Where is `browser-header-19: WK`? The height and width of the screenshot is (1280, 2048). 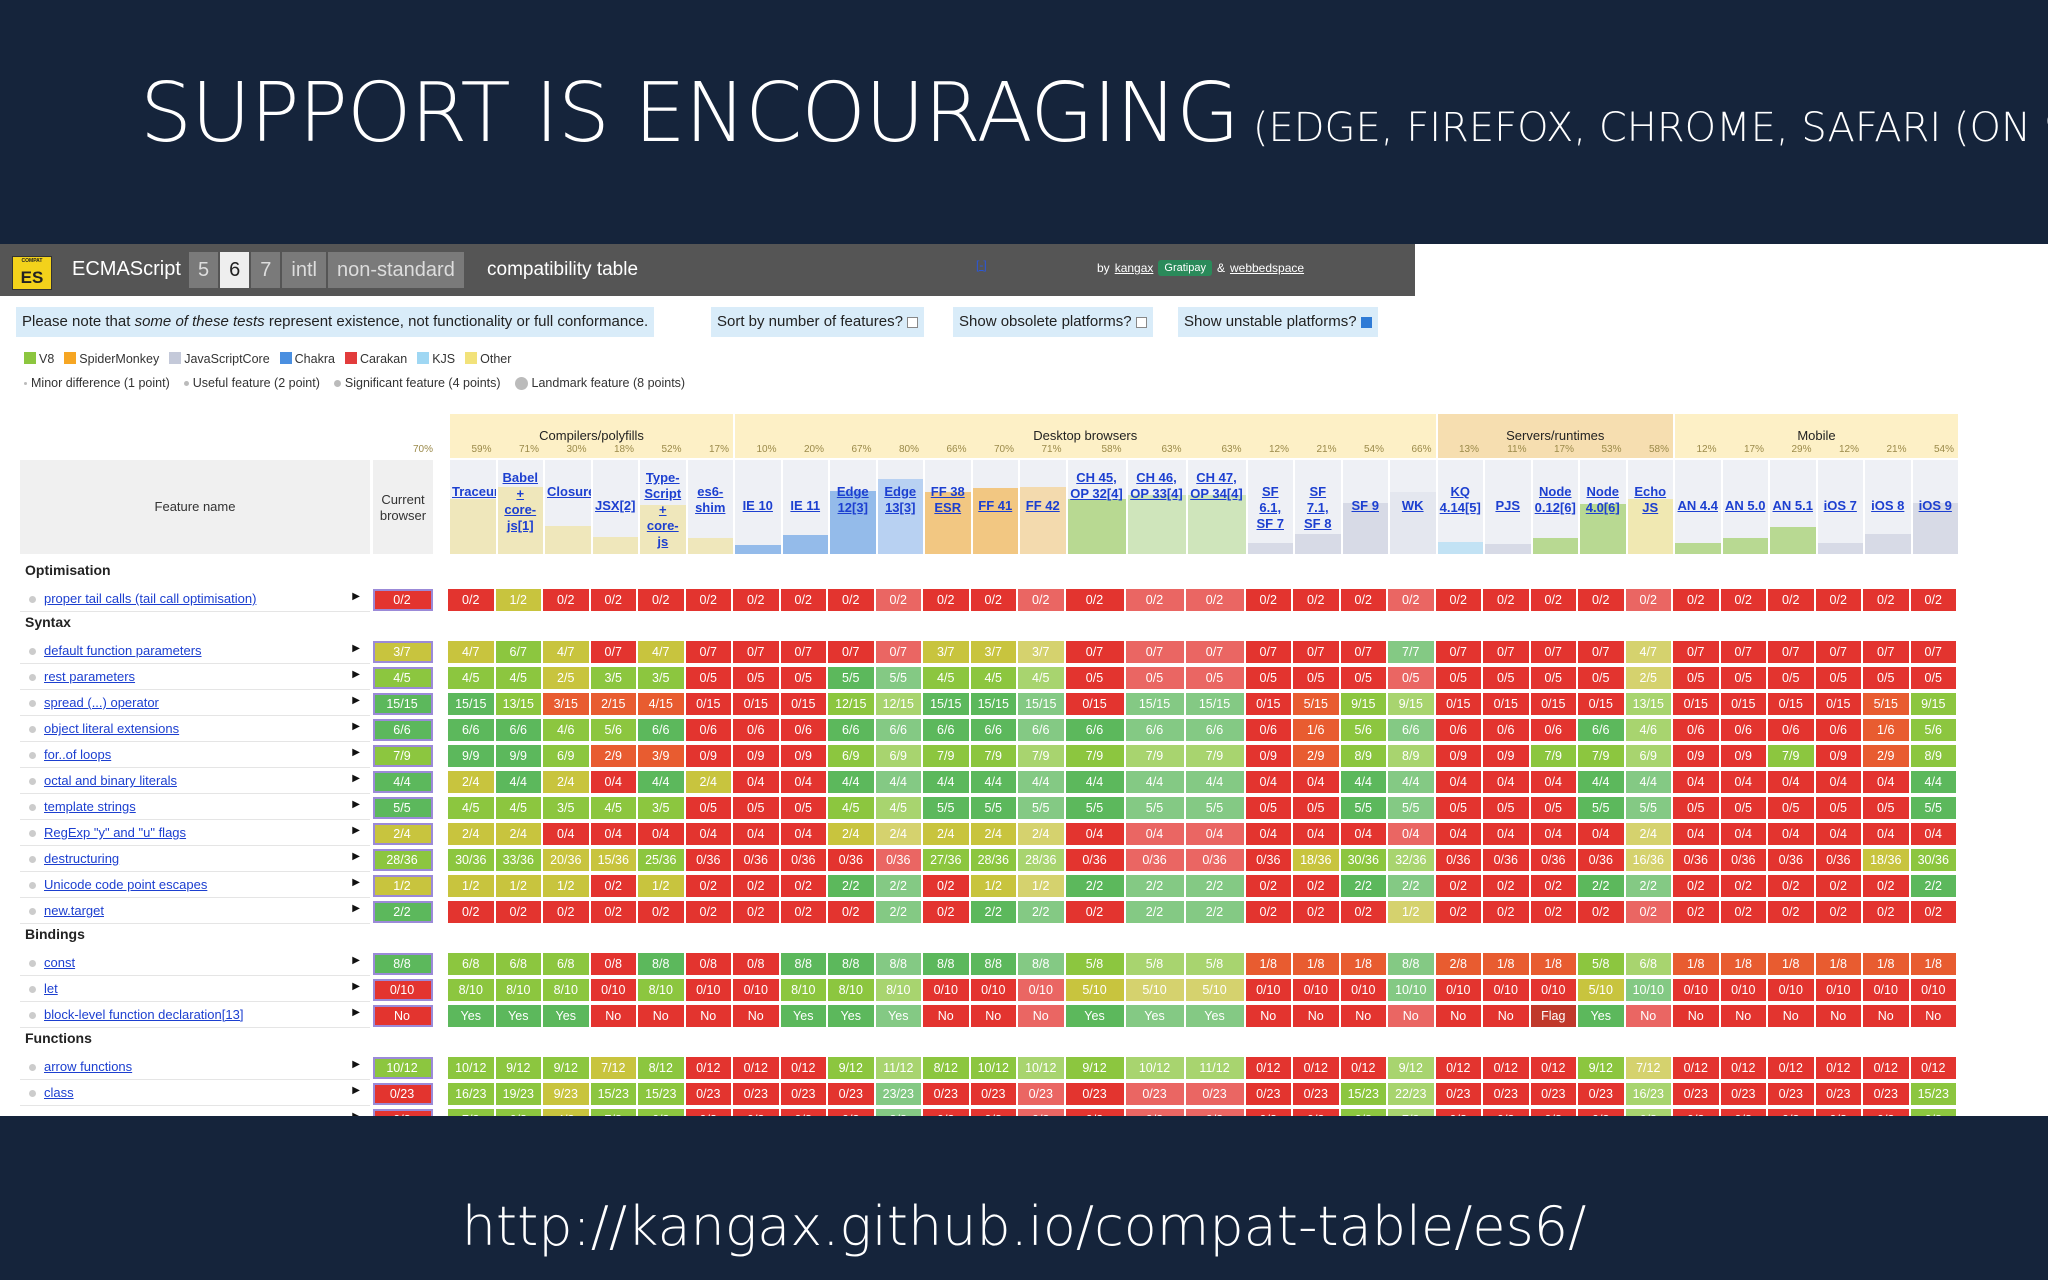
browser-header-19: WK is located at coordinates (1412, 507).